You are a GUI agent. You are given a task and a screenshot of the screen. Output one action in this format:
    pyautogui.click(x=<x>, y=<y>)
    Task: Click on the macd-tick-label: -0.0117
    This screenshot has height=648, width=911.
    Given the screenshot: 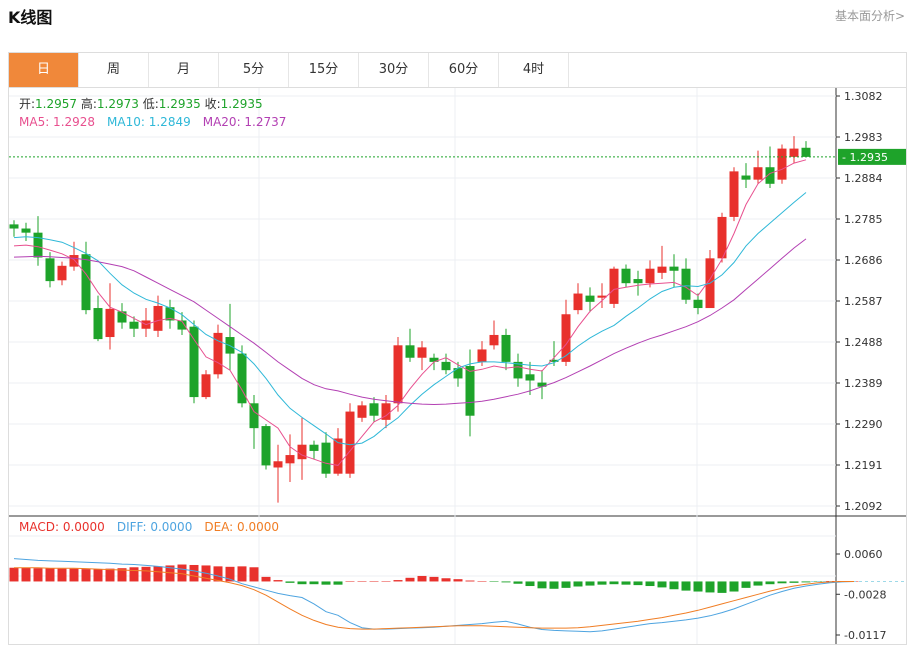 What is the action you would take?
    pyautogui.click(x=865, y=635)
    